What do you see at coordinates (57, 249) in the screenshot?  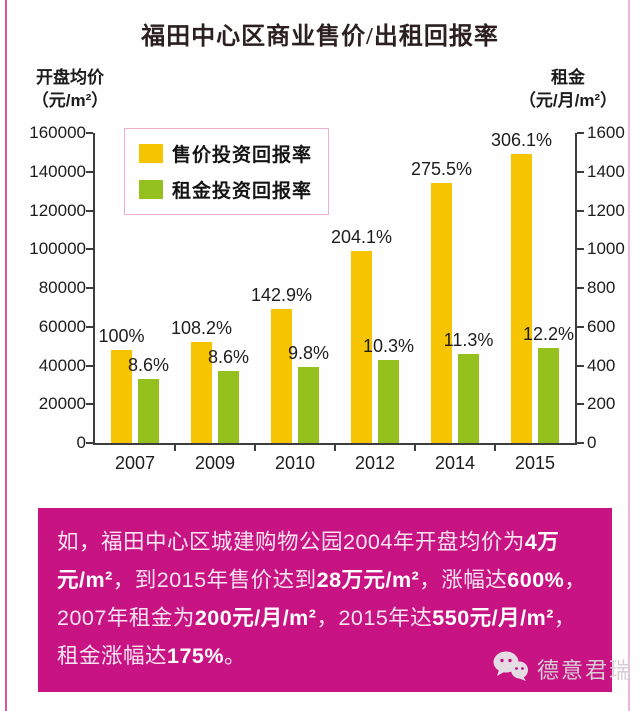 I see `left-y-tick-label: 100000` at bounding box center [57, 249].